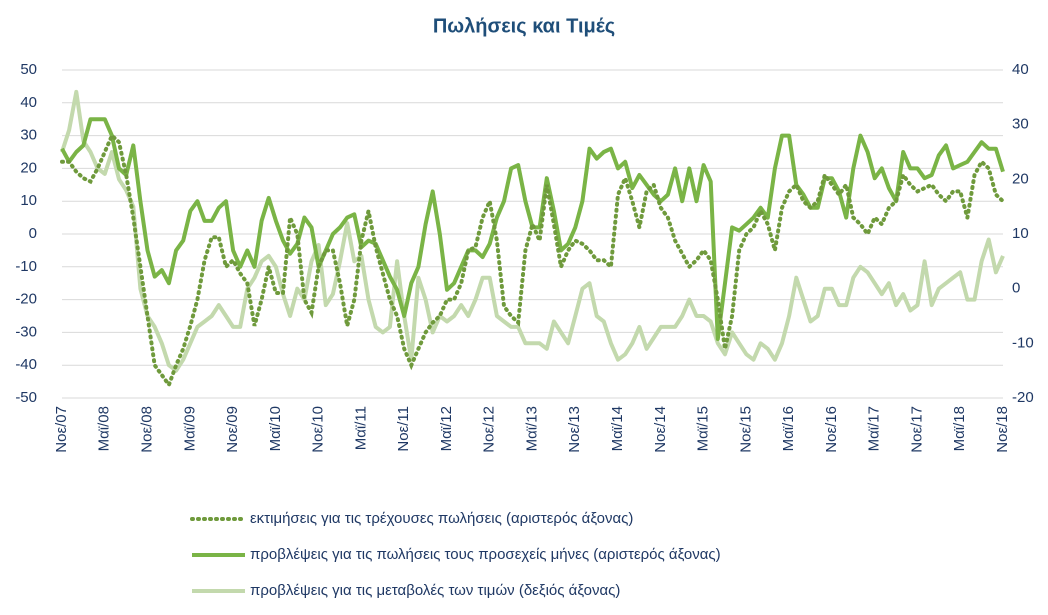 This screenshot has height=615, width=1048. What do you see at coordinates (26, 299) in the screenshot?
I see `y-tick-label: -20` at bounding box center [26, 299].